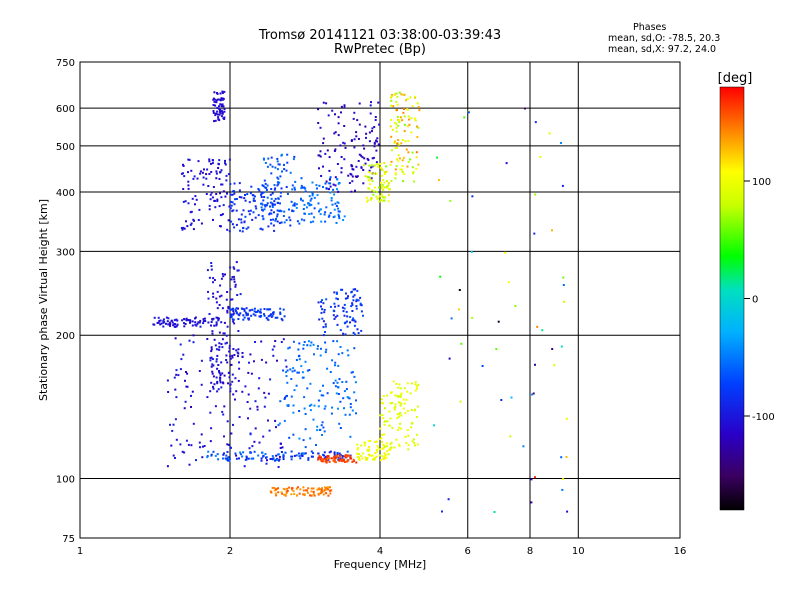 This screenshot has height=600, width=800. Describe the element at coordinates (230, 551) in the screenshot. I see `x-tick-2: 2` at that location.